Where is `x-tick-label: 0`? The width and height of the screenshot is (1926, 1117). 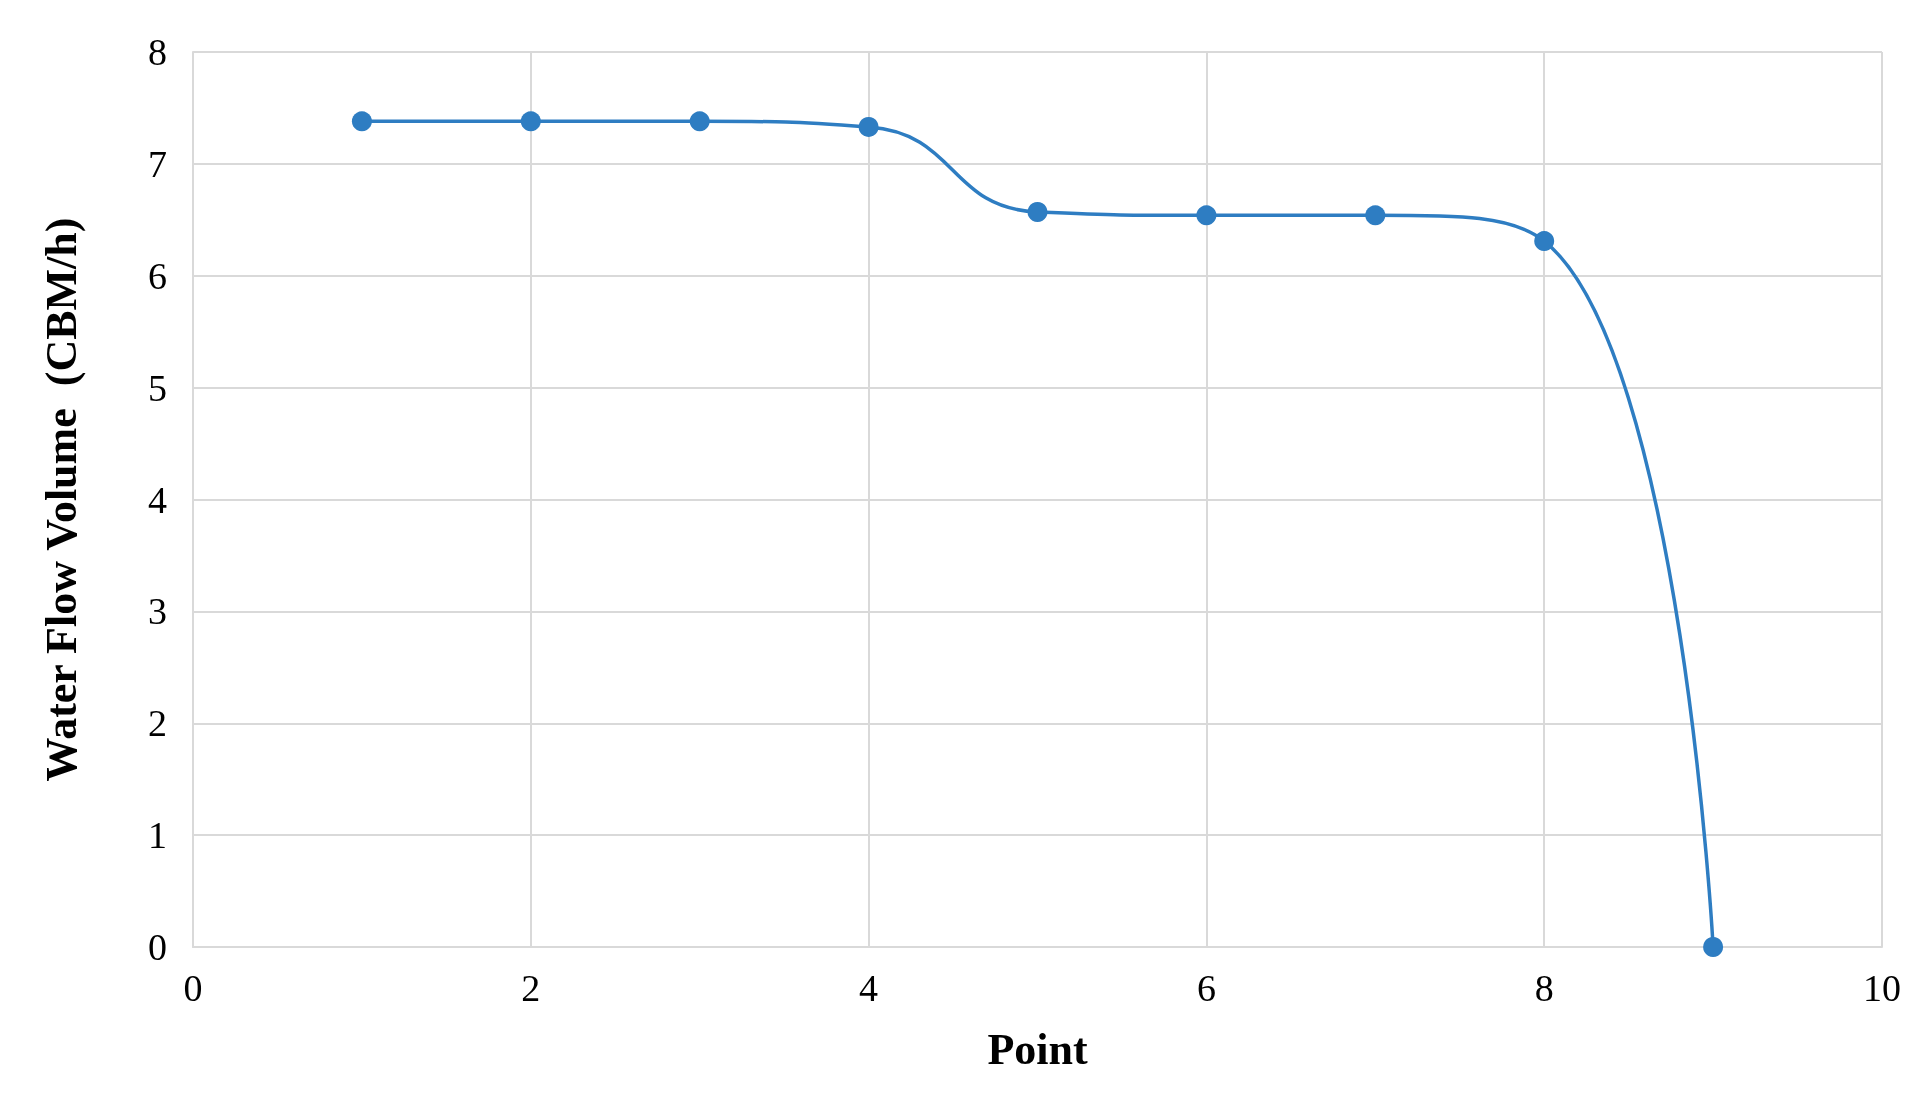 x-tick-label: 0 is located at coordinates (193, 988).